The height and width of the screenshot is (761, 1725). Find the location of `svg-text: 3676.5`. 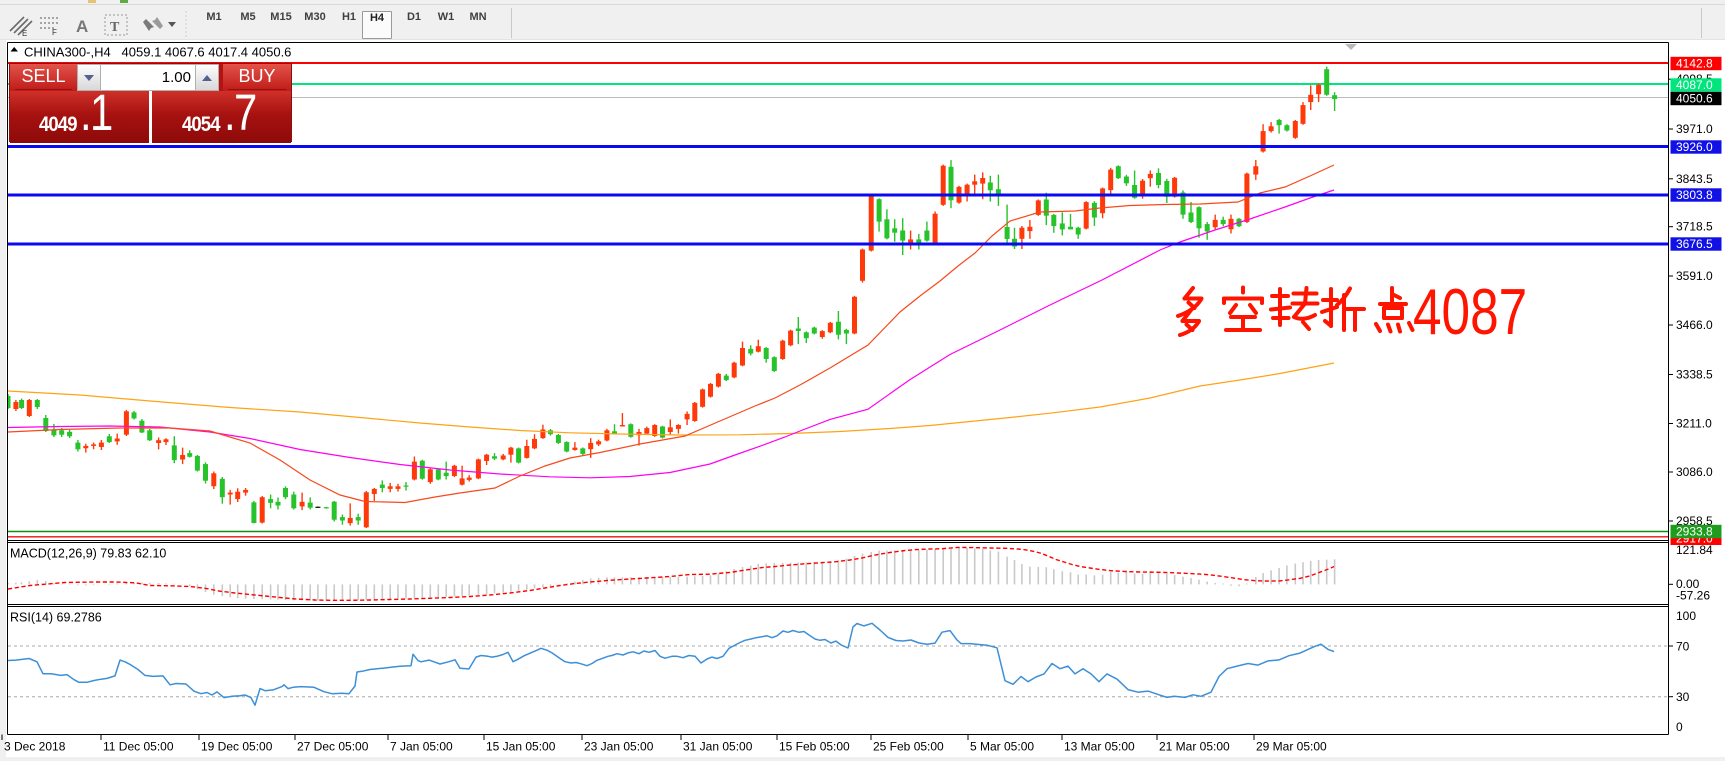

svg-text: 3676.5 is located at coordinates (1694, 244).